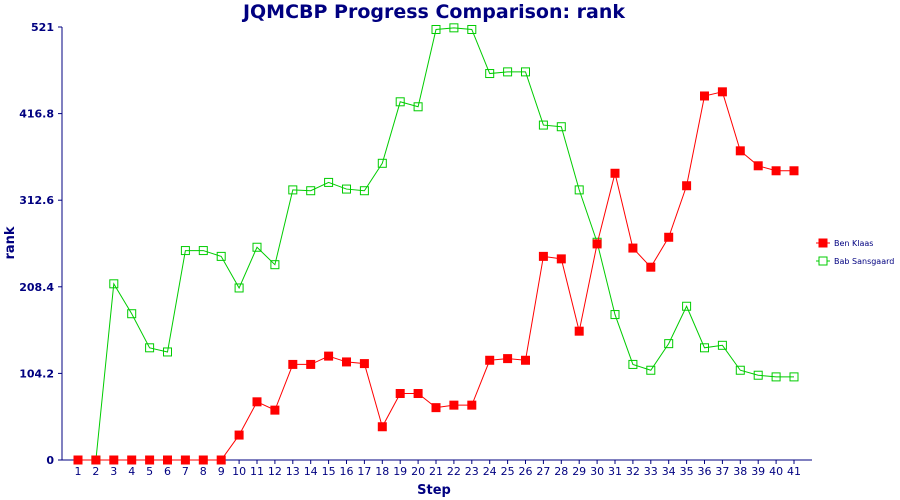 The image size is (900, 500). What do you see at coordinates (131, 471) in the screenshot?
I see `x-tick-label: 4` at bounding box center [131, 471].